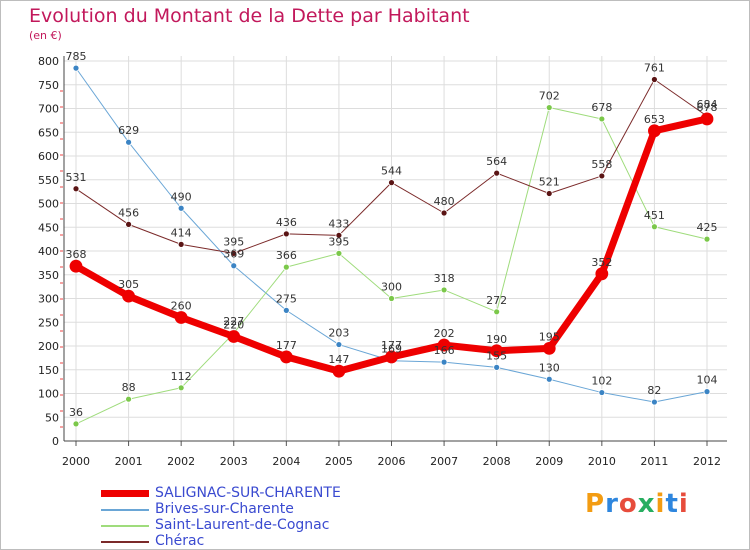 This screenshot has height=550, width=750. Describe the element at coordinates (637, 504) in the screenshot. I see `proxiti-logo: Proxiti` at that location.